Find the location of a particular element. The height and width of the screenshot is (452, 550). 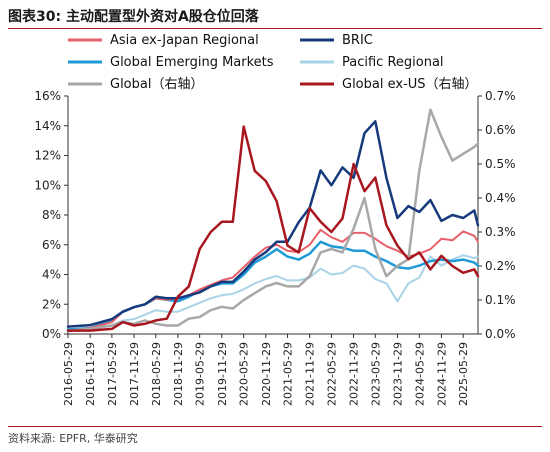

x-tick-label: 2024-05-29 is located at coordinates (419, 374).